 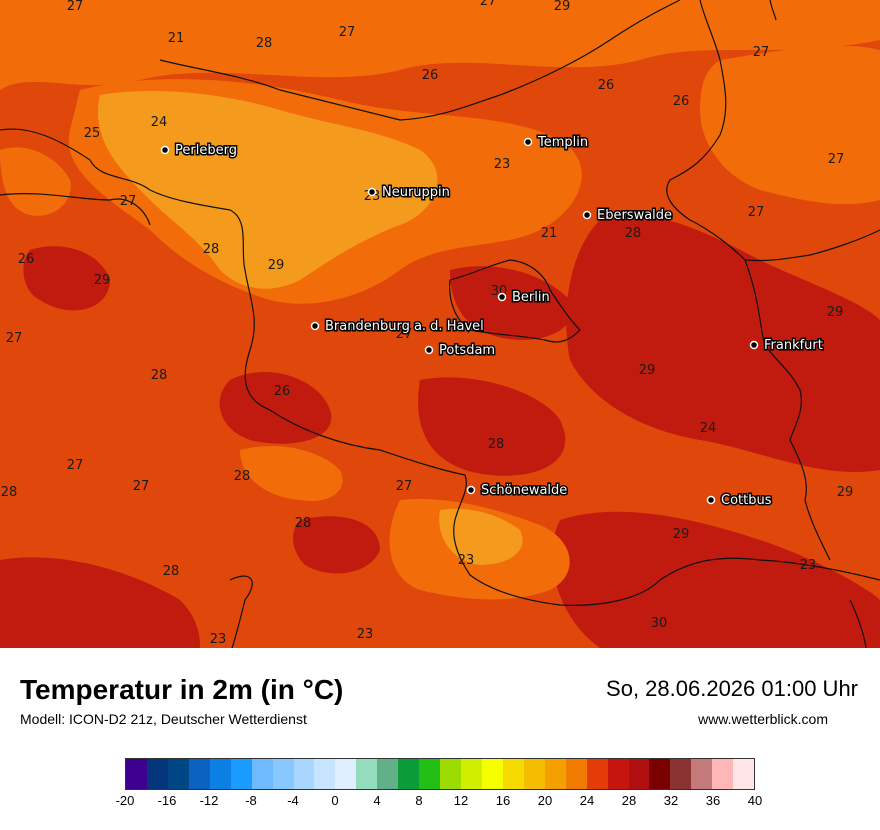 I want to click on city-marker: Eberswalde, so click(x=628, y=216).